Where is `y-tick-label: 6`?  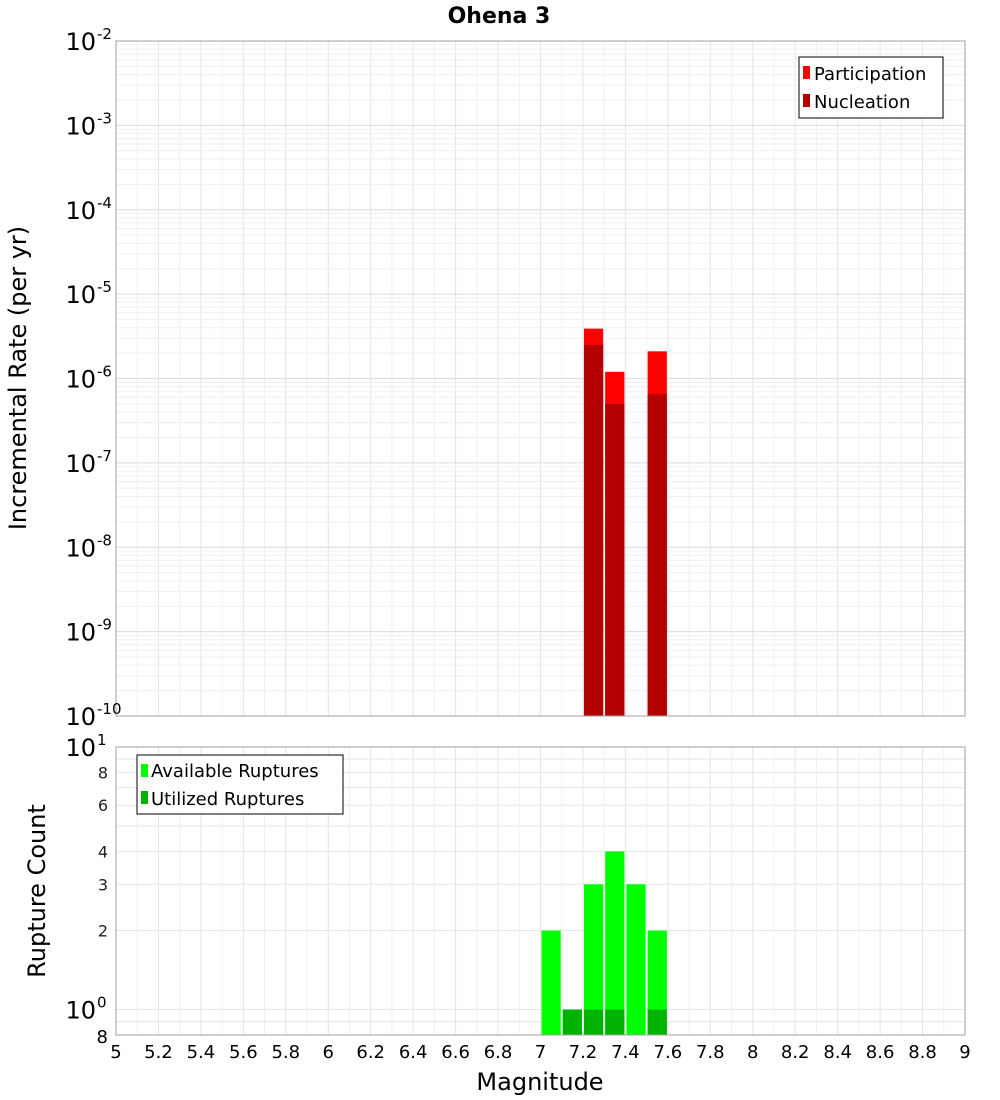 y-tick-label: 6 is located at coordinates (103, 805).